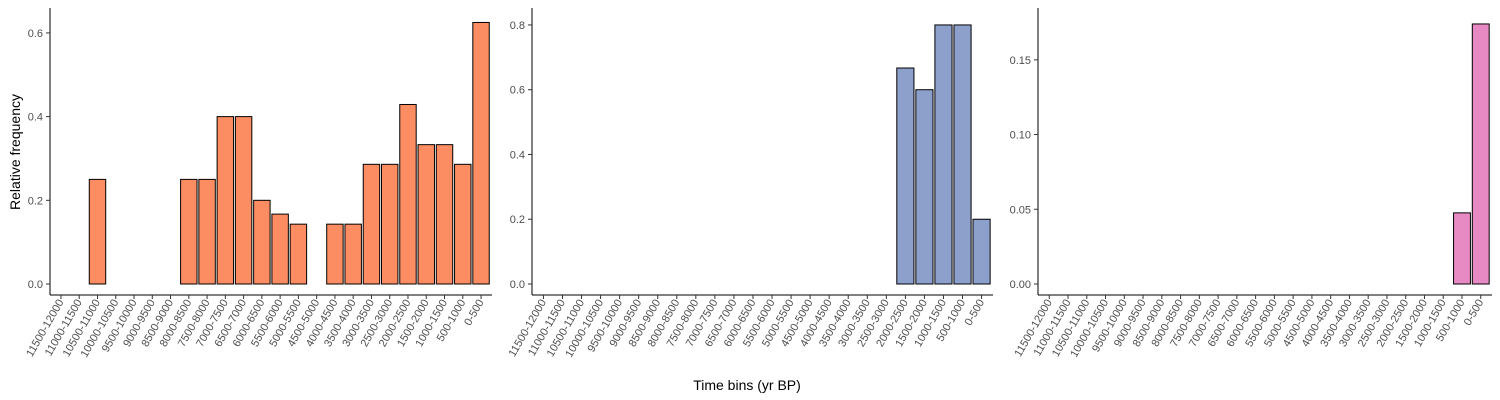 The image size is (1500, 400). I want to click on y-tick-label: 0.15, so click(1020, 61).